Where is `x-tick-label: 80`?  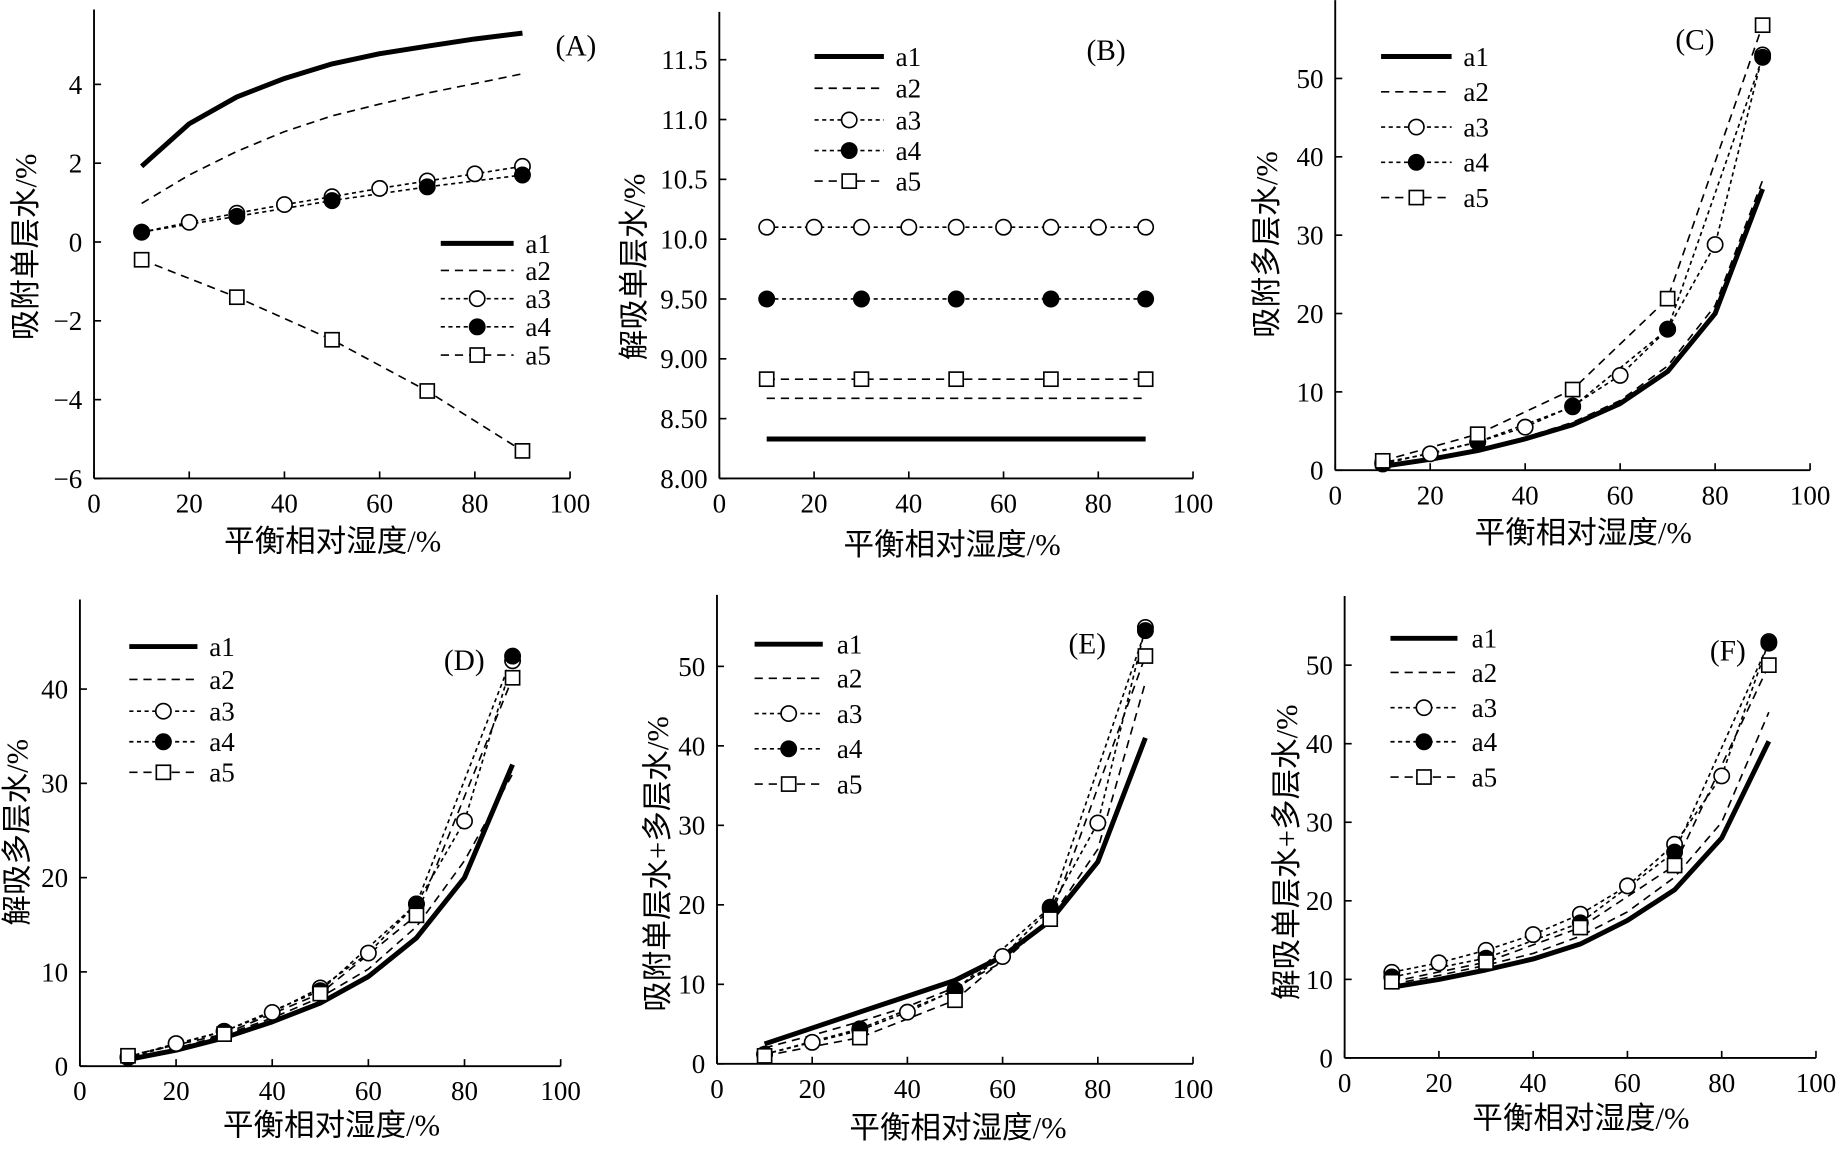
x-tick-label: 80 is located at coordinates (1715, 495).